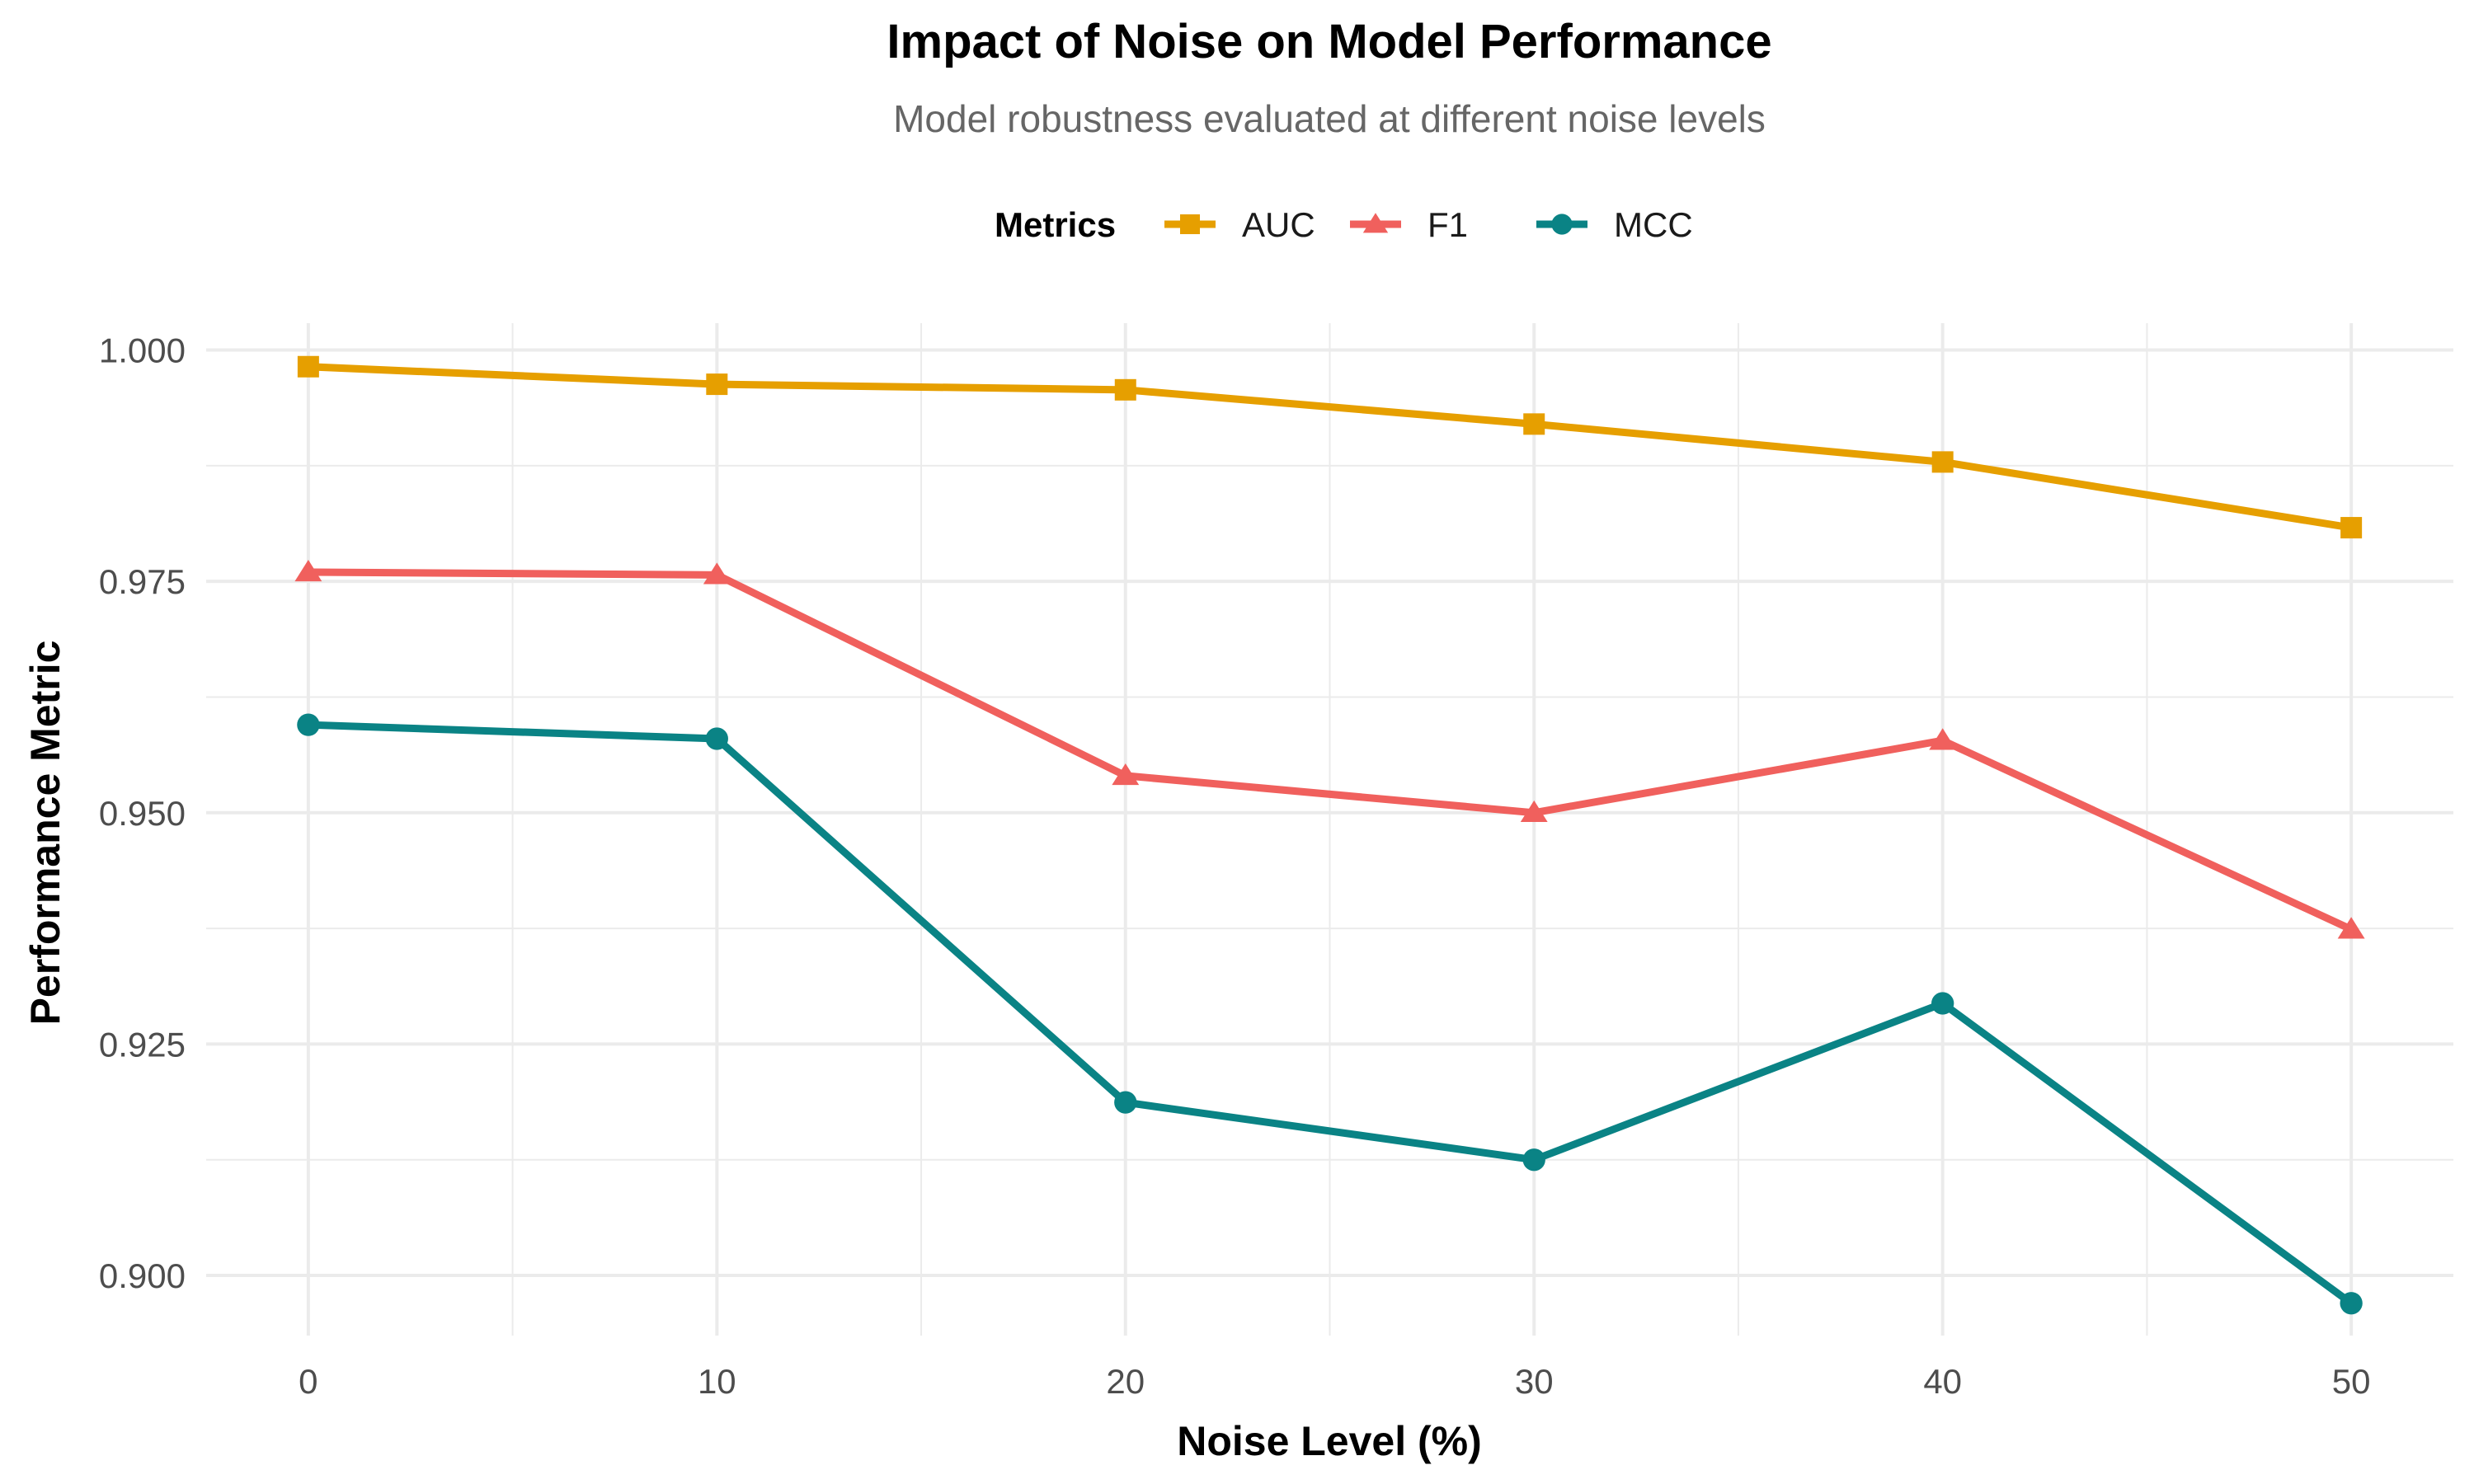 Image resolution: width=2474 pixels, height=1484 pixels. Describe the element at coordinates (1375, 223) in the screenshot. I see `legend-key-marker-f1` at that location.